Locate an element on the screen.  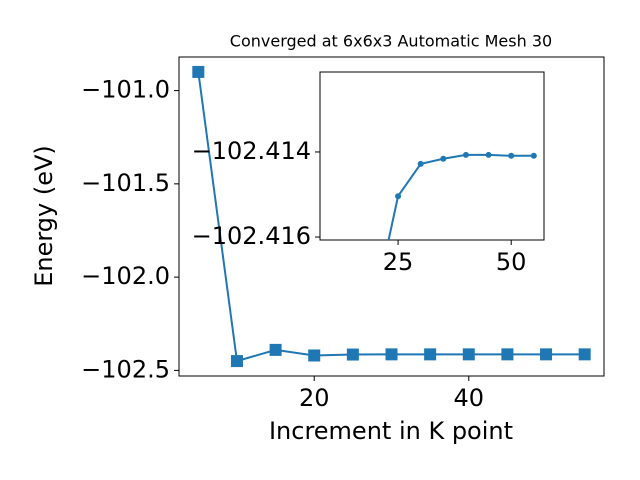
y-tick-label: −102.416 is located at coordinates (251, 236).